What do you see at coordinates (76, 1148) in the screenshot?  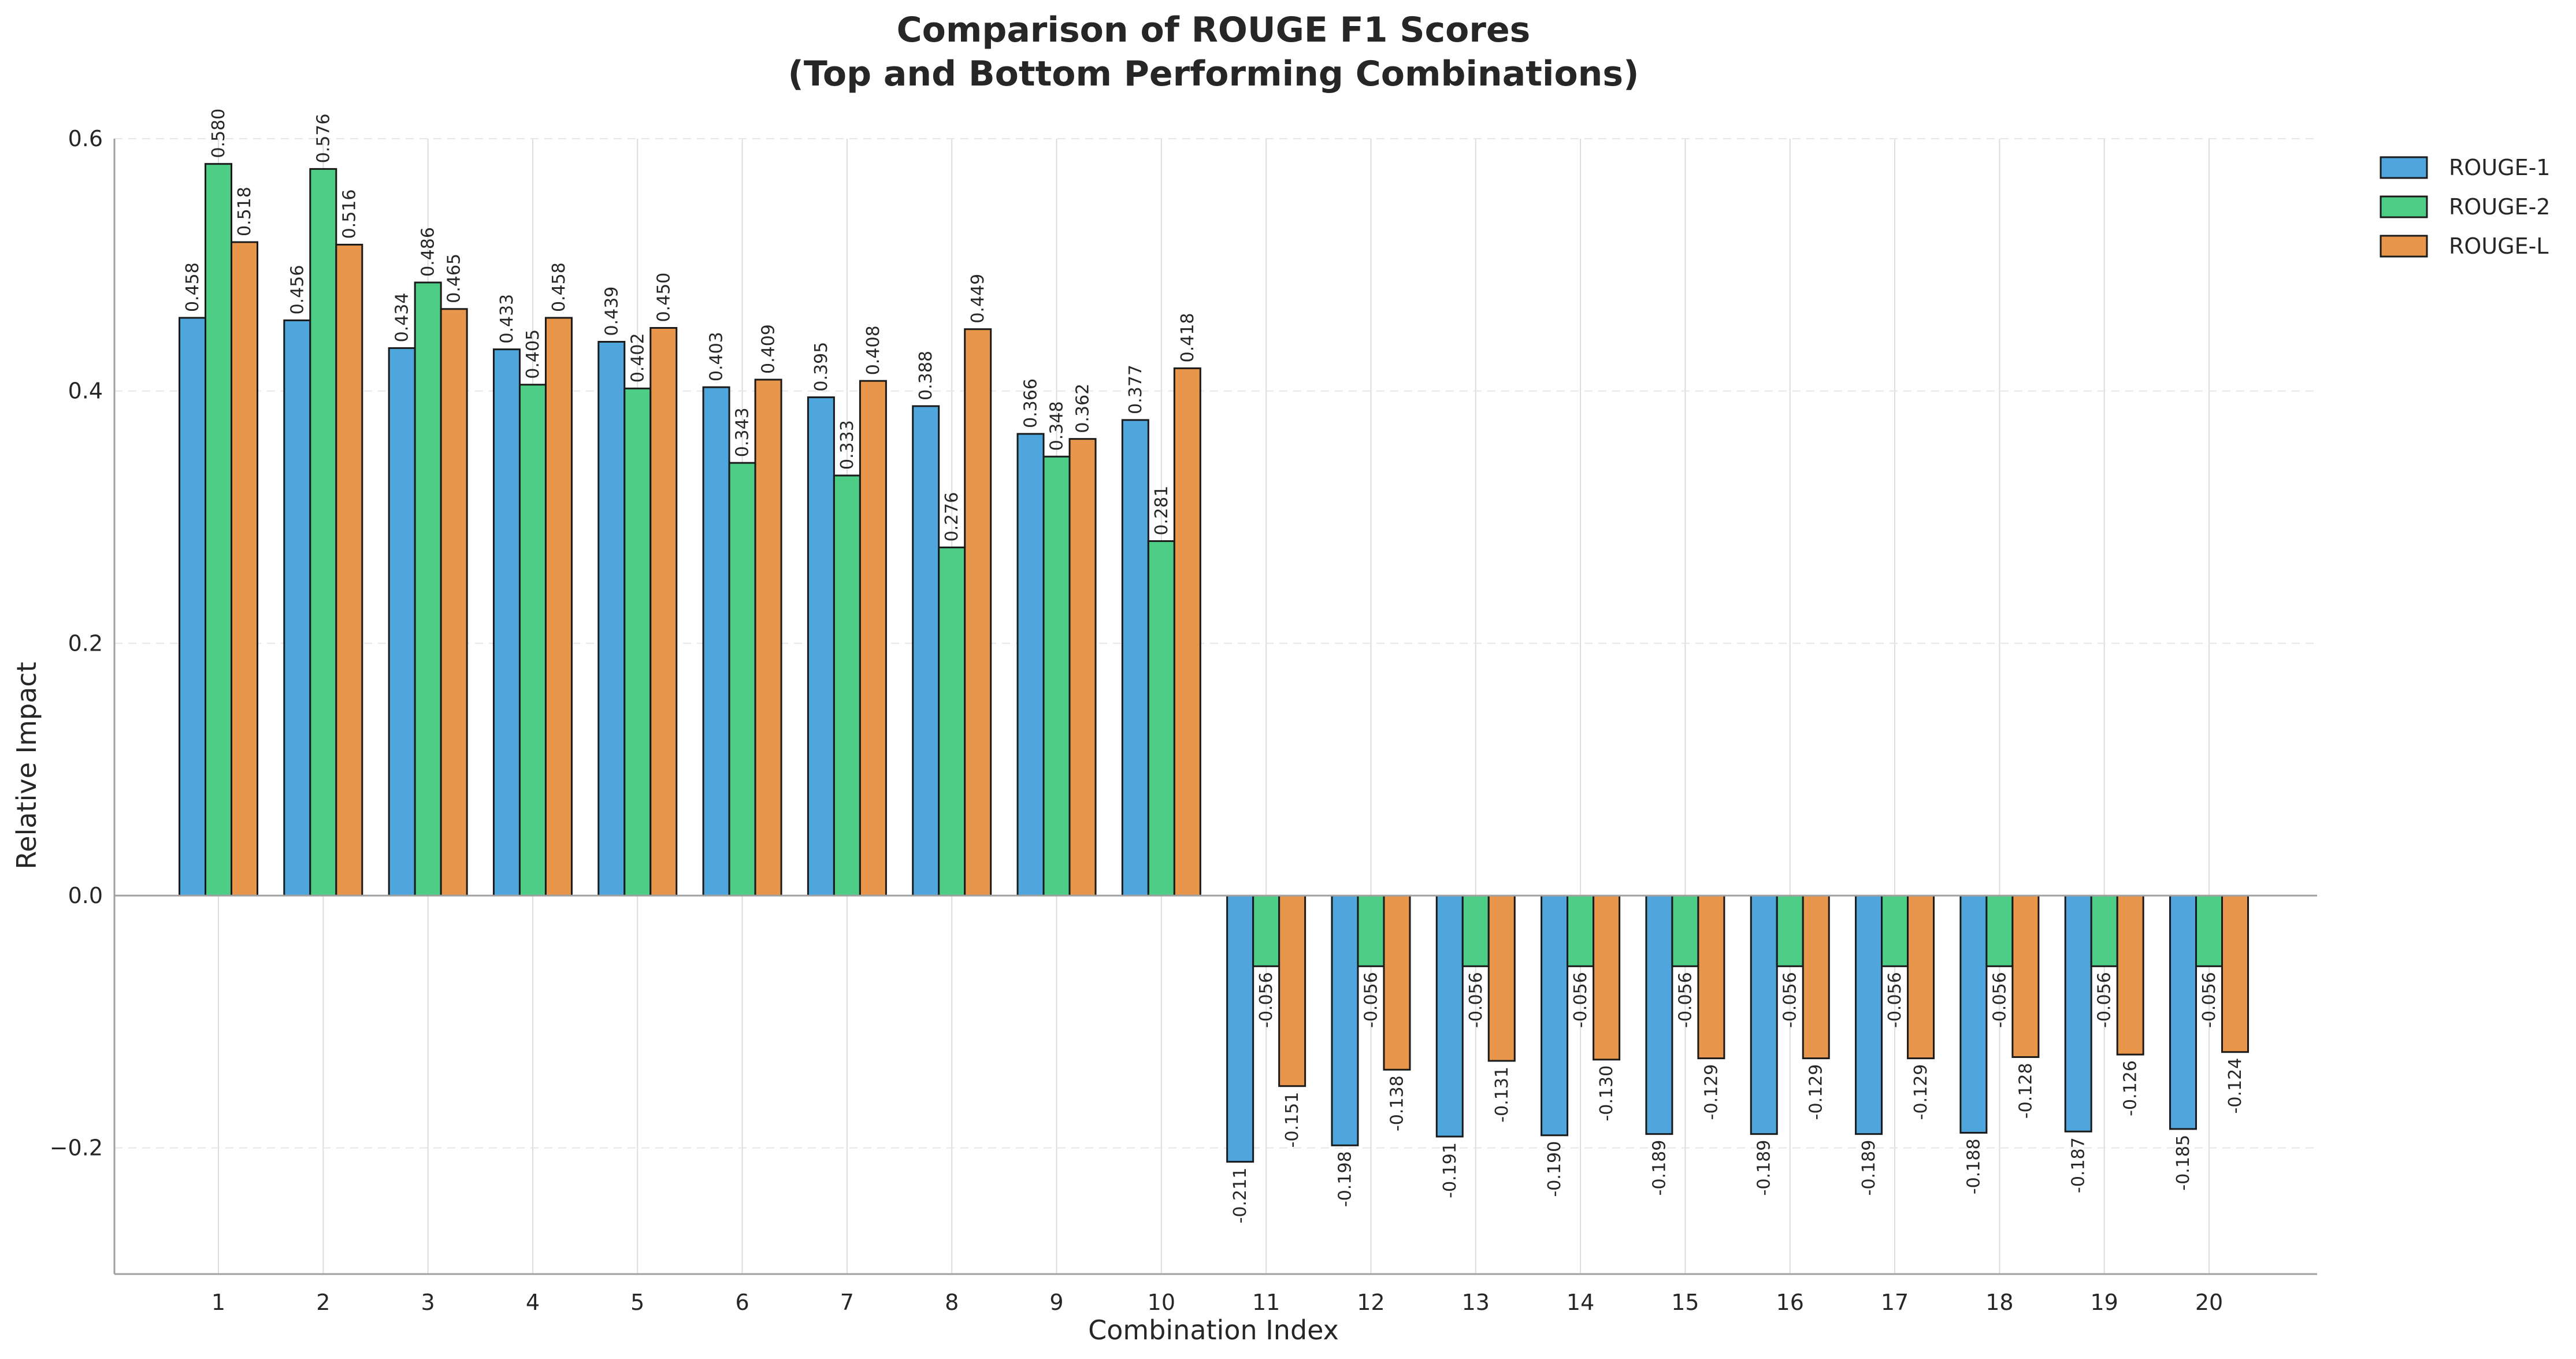 I see `y-tick-label: −0.2` at bounding box center [76, 1148].